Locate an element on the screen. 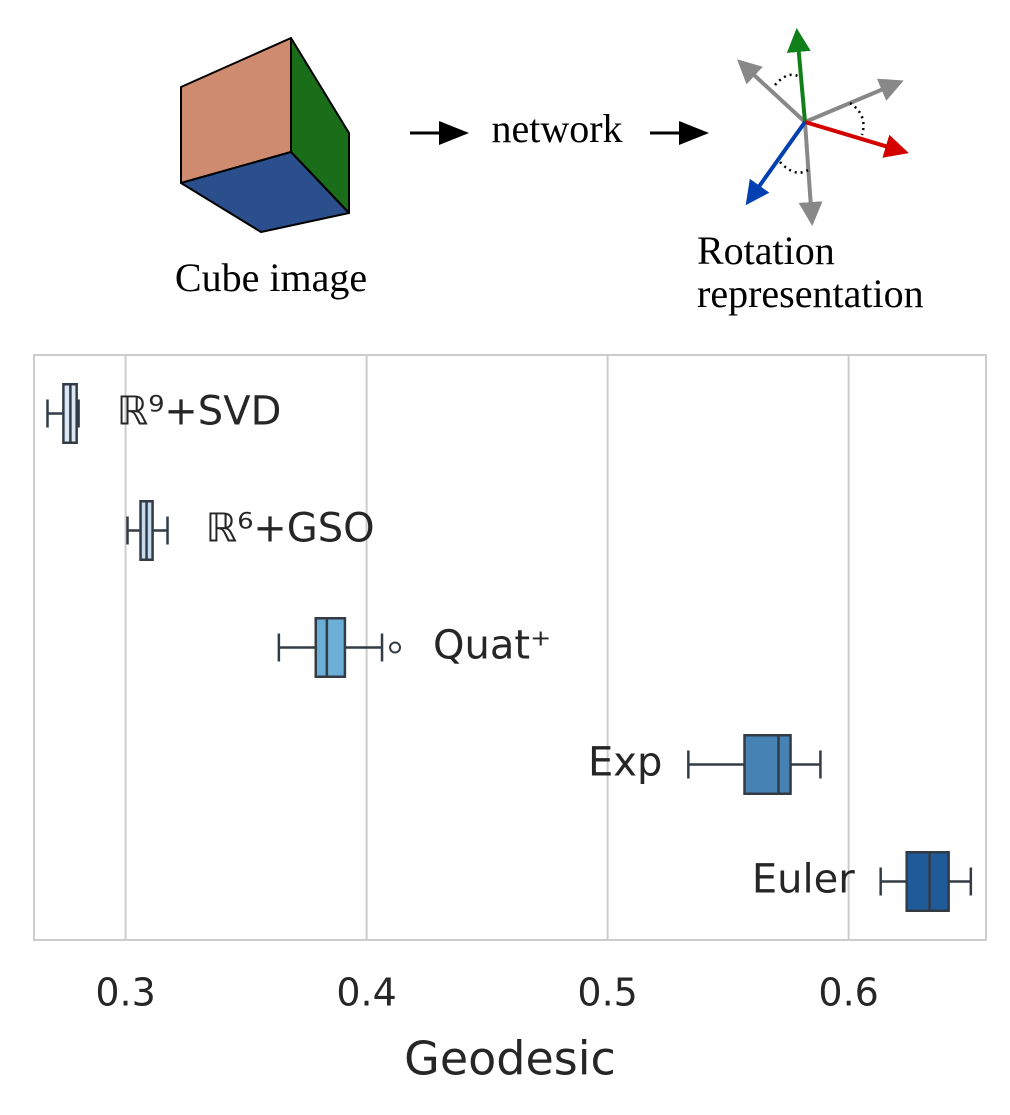  x-tick-label: 0.5 is located at coordinates (607, 993).